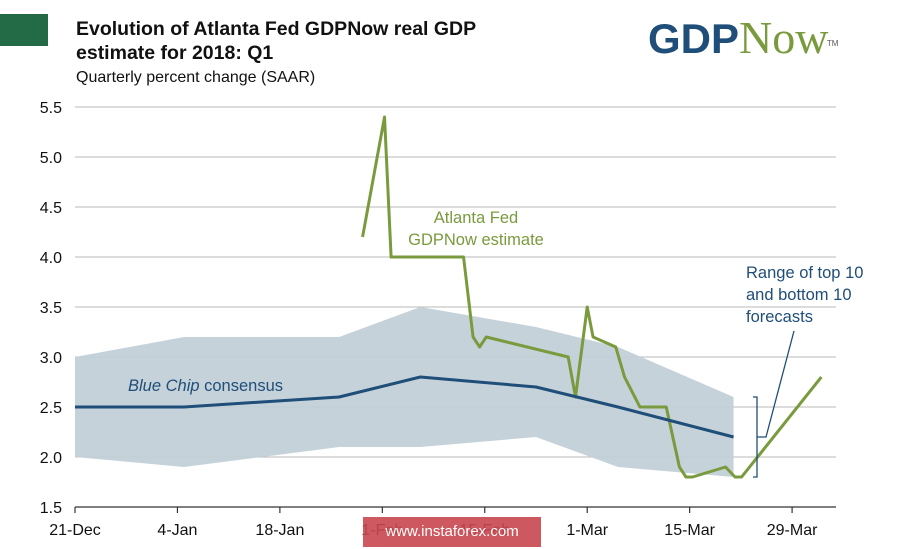 The image size is (903, 549). Describe the element at coordinates (689, 530) in the screenshot. I see `x-tick-label: 15-Mar` at that location.